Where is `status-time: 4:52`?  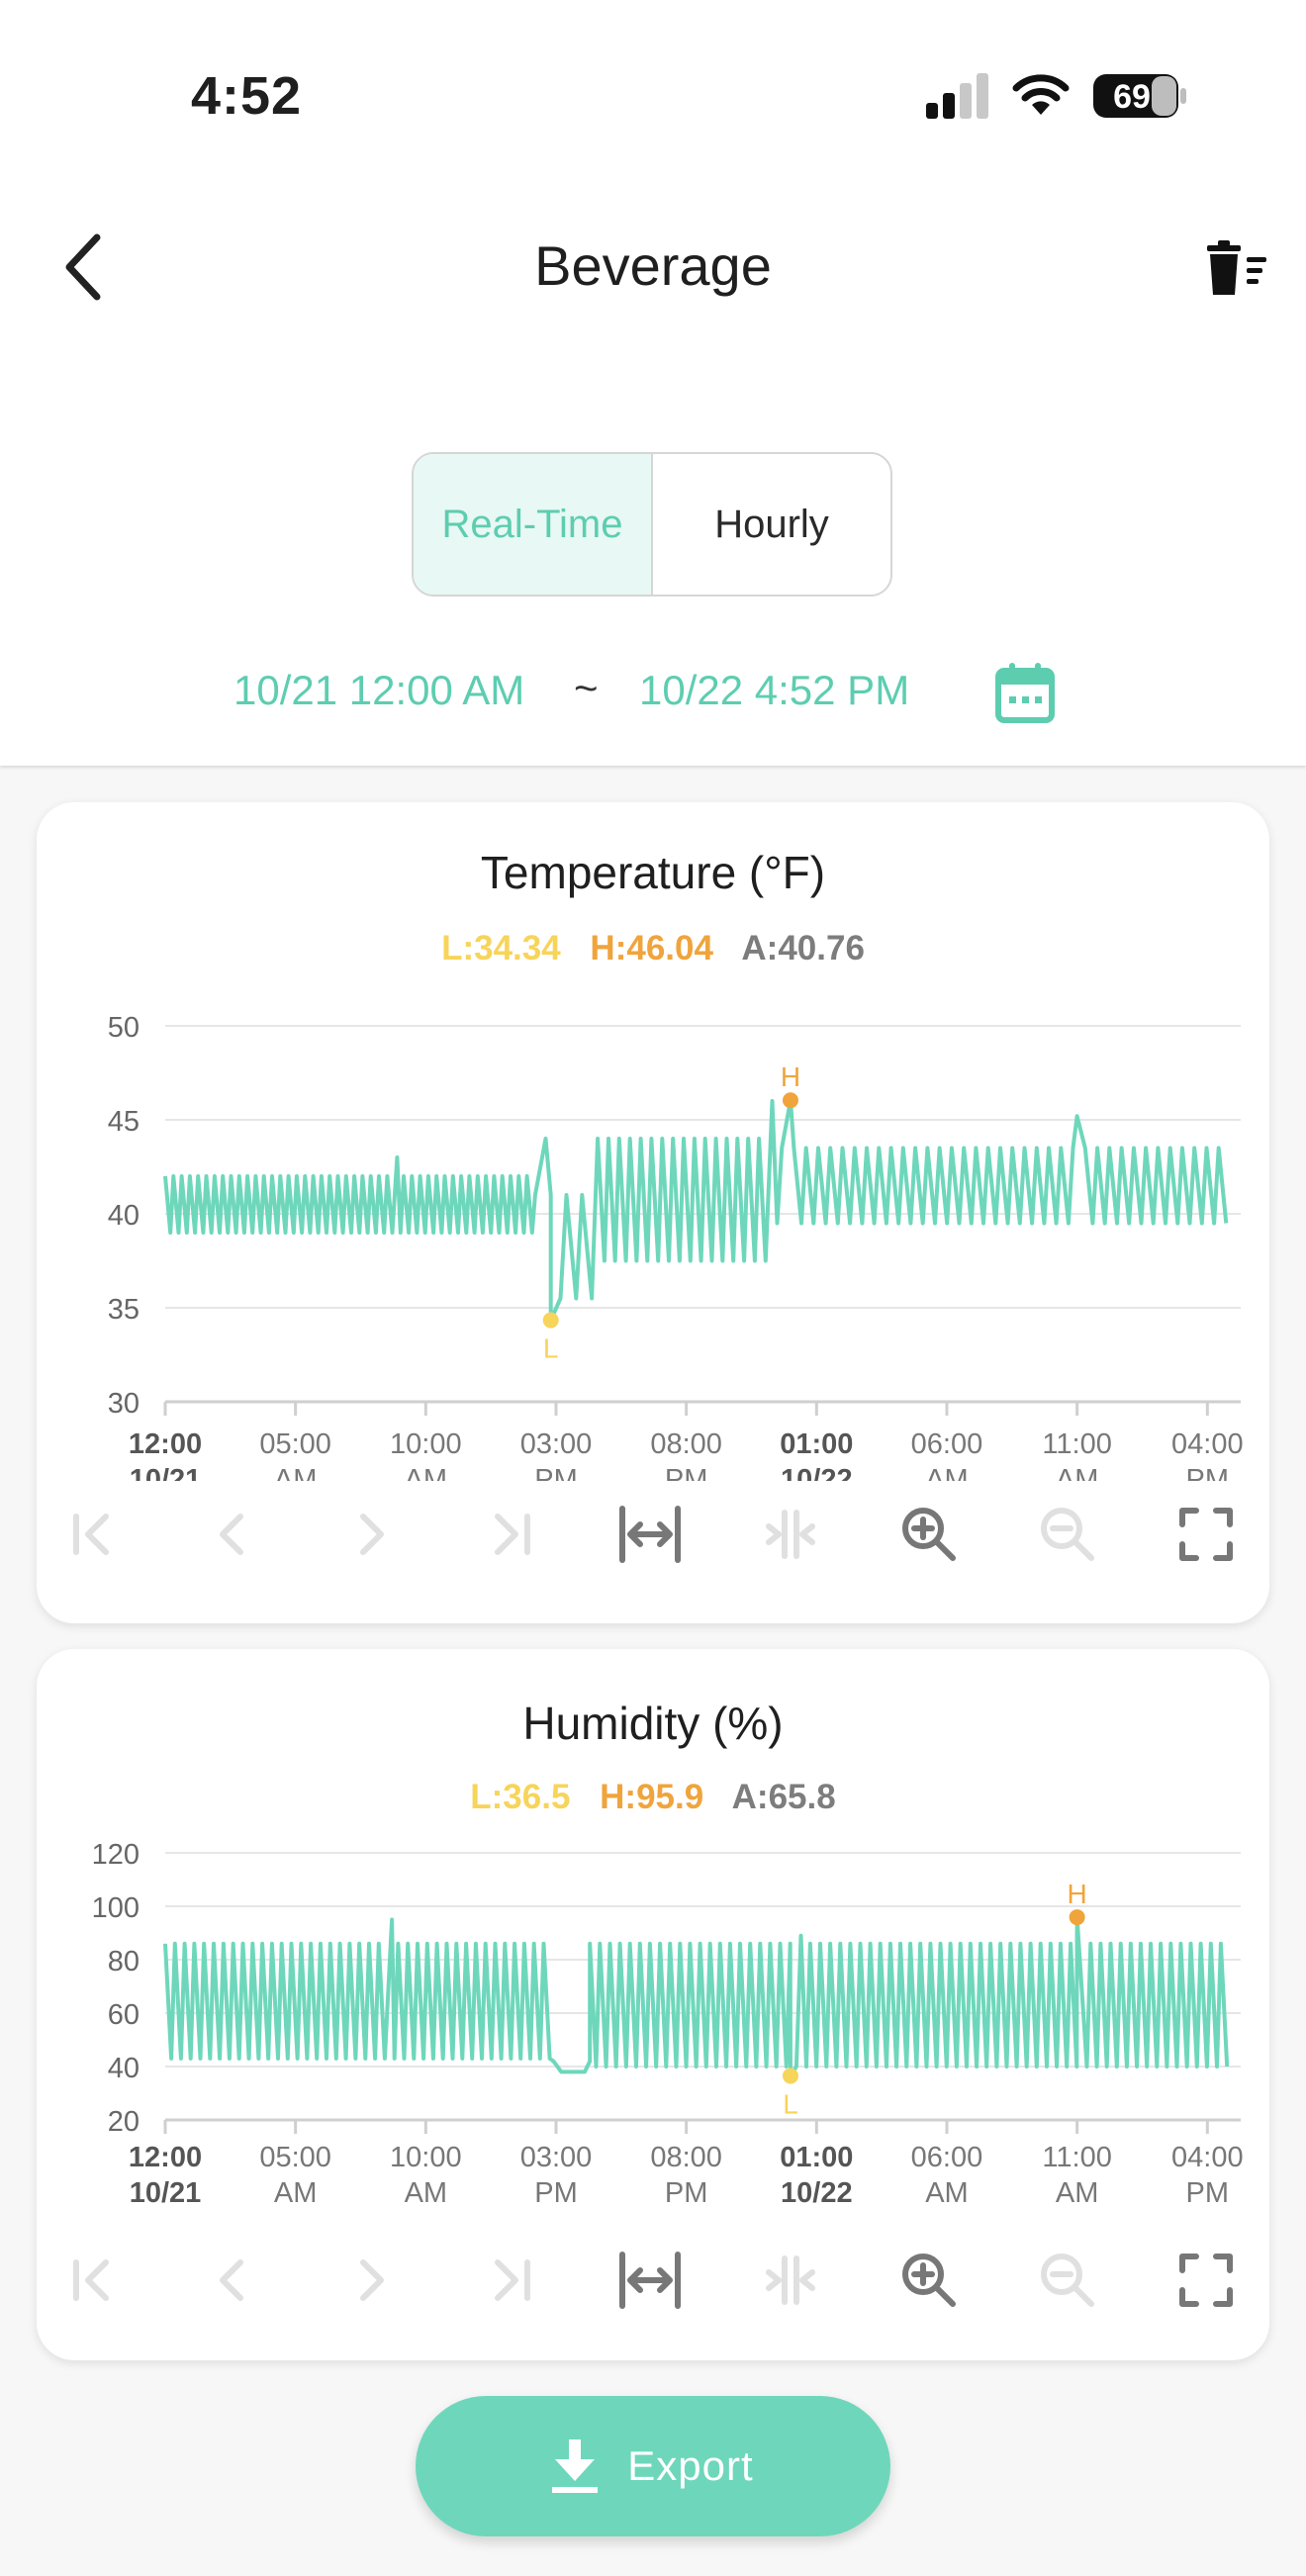 status-time: 4:52 is located at coordinates (247, 96).